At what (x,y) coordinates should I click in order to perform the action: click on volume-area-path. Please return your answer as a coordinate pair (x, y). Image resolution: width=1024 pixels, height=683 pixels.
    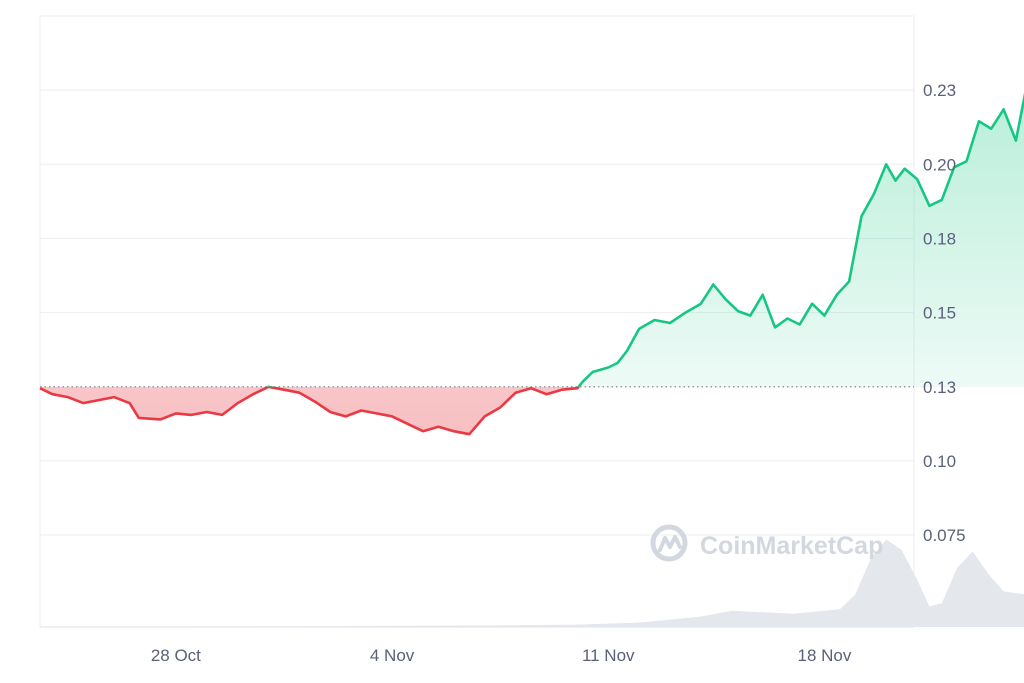
    Looking at the image, I should click on (532, 583).